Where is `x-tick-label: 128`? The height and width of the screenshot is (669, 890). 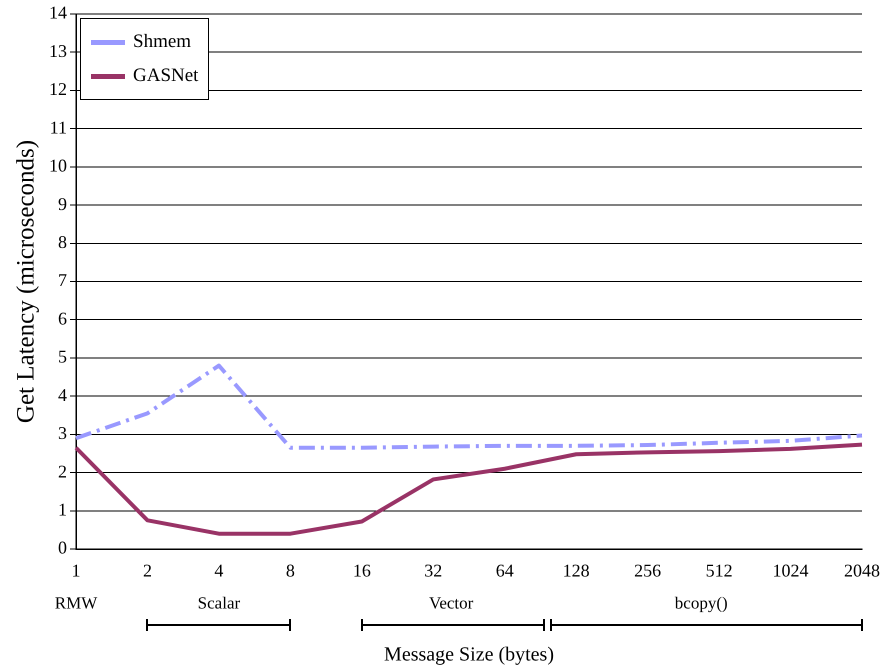
x-tick-label: 128 is located at coordinates (576, 570).